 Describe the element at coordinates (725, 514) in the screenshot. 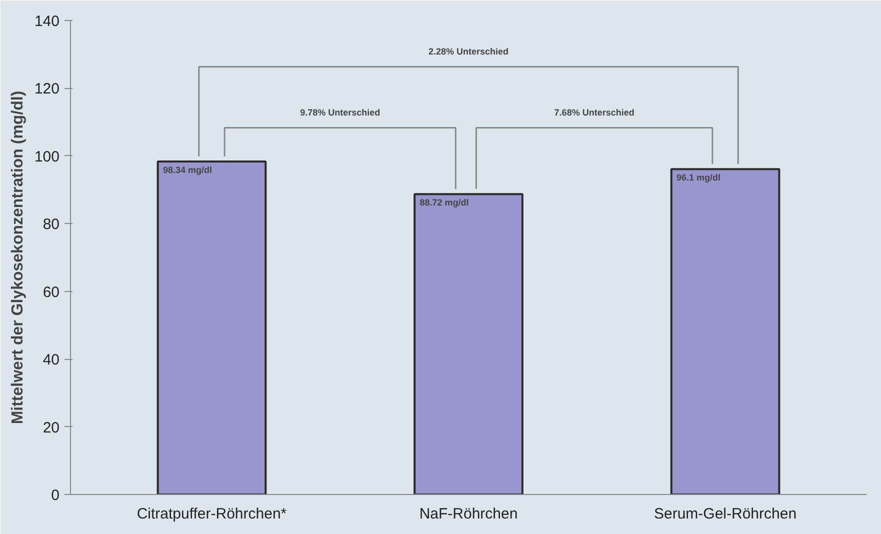

I see `x-tick-label: Serum-Gel-Röhrchen` at that location.